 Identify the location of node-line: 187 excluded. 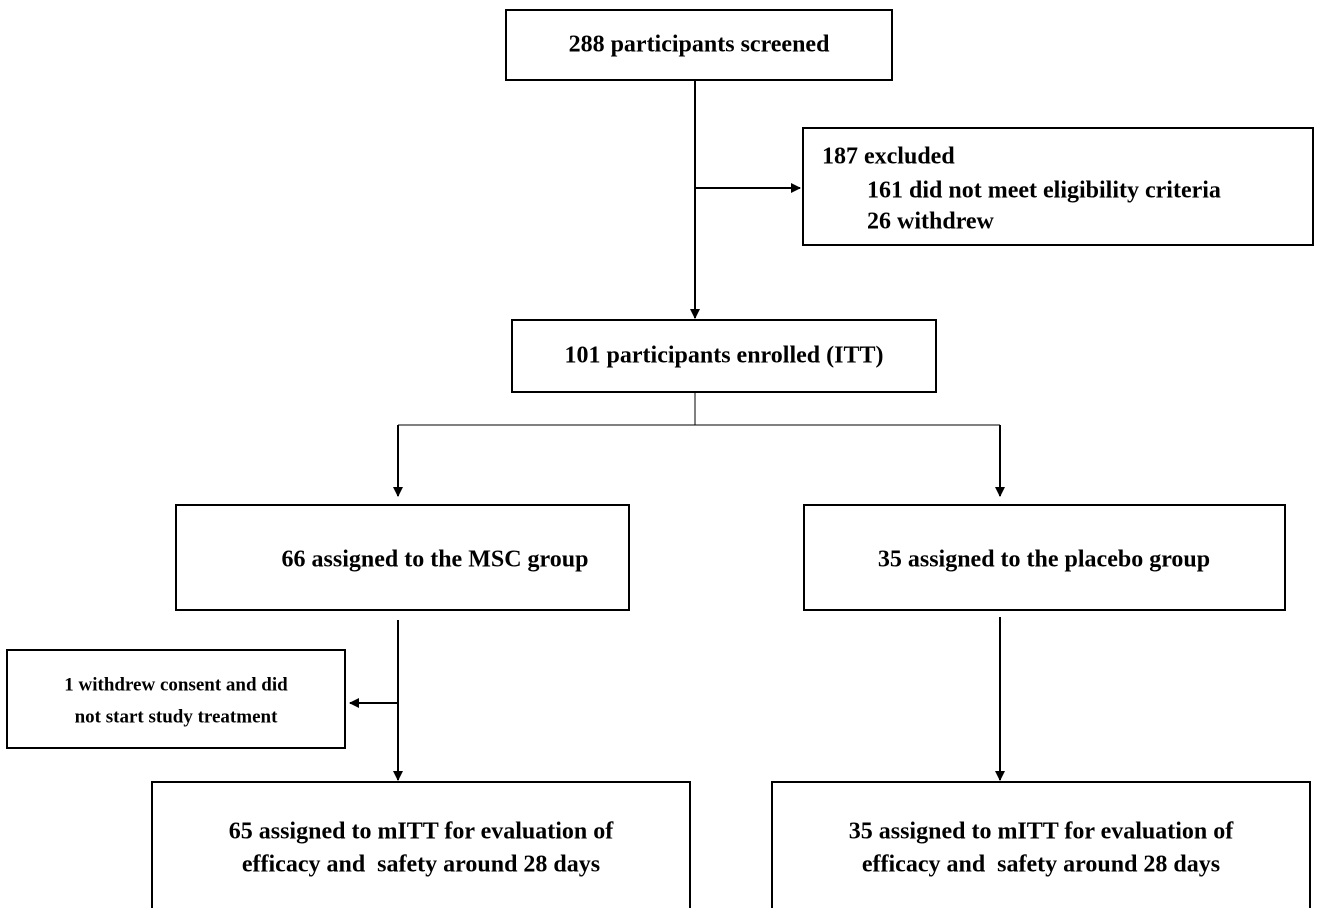
(888, 157).